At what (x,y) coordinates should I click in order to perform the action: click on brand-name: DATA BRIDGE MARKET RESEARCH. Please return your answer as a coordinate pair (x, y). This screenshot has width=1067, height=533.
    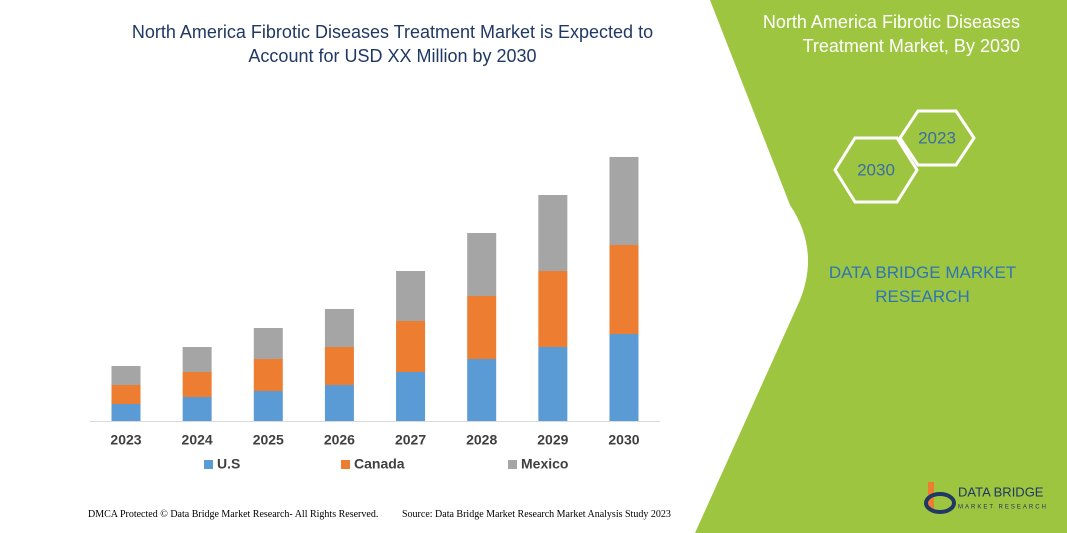
    Looking at the image, I should click on (922, 284).